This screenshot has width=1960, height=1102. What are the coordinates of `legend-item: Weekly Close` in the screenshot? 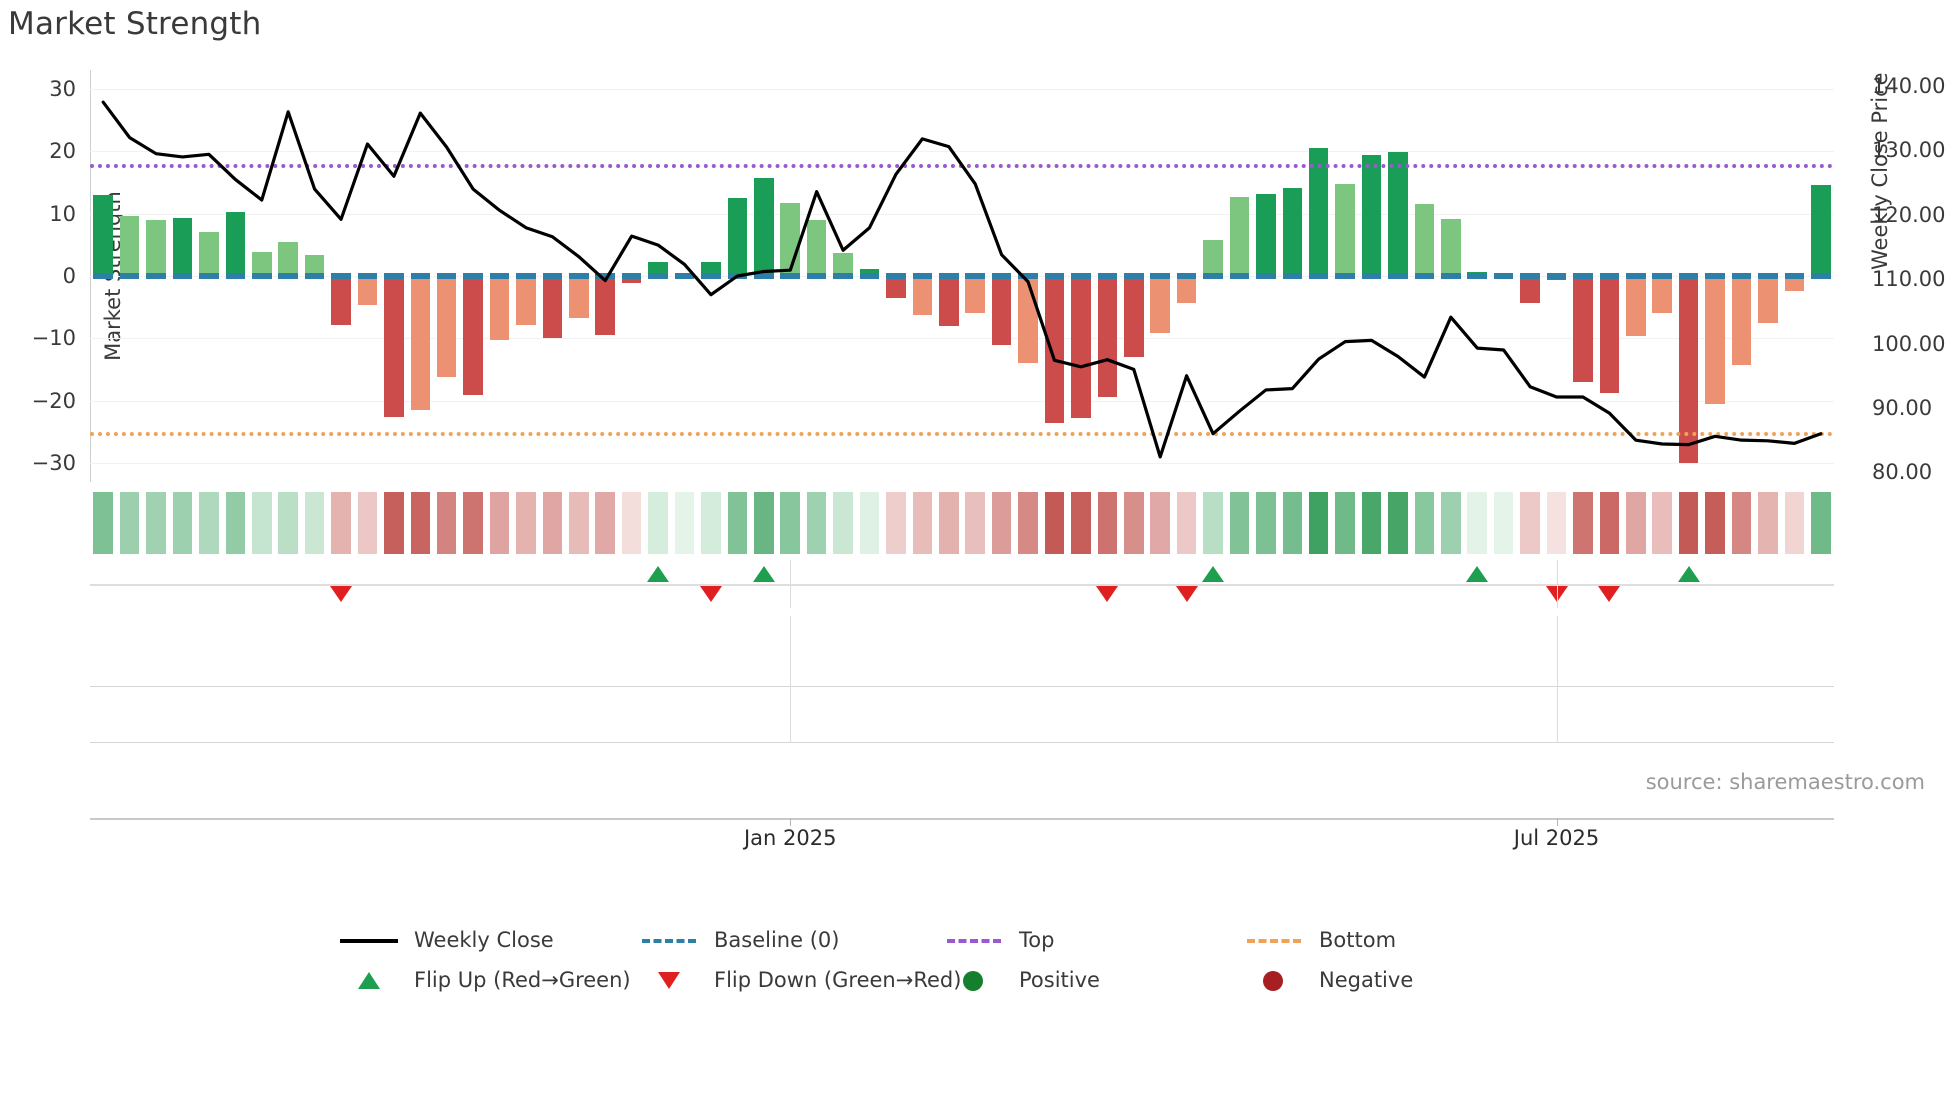 It's located at (447, 940).